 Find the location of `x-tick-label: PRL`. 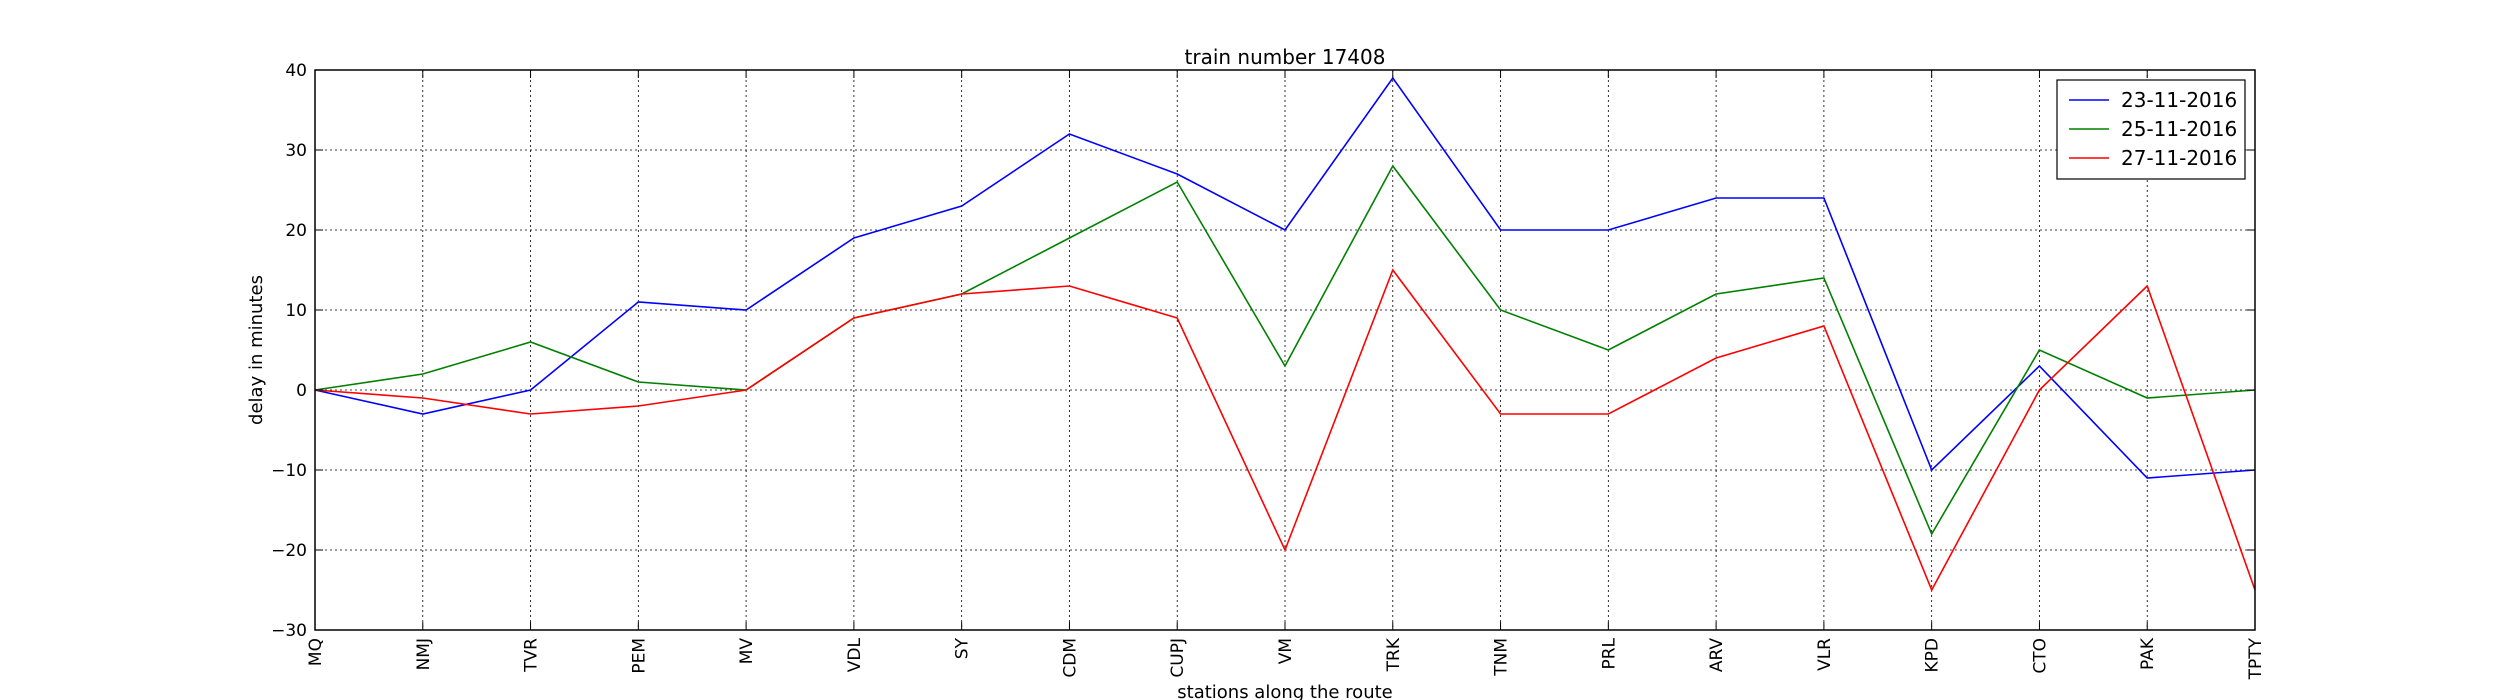

x-tick-label: PRL is located at coordinates (1609, 653).